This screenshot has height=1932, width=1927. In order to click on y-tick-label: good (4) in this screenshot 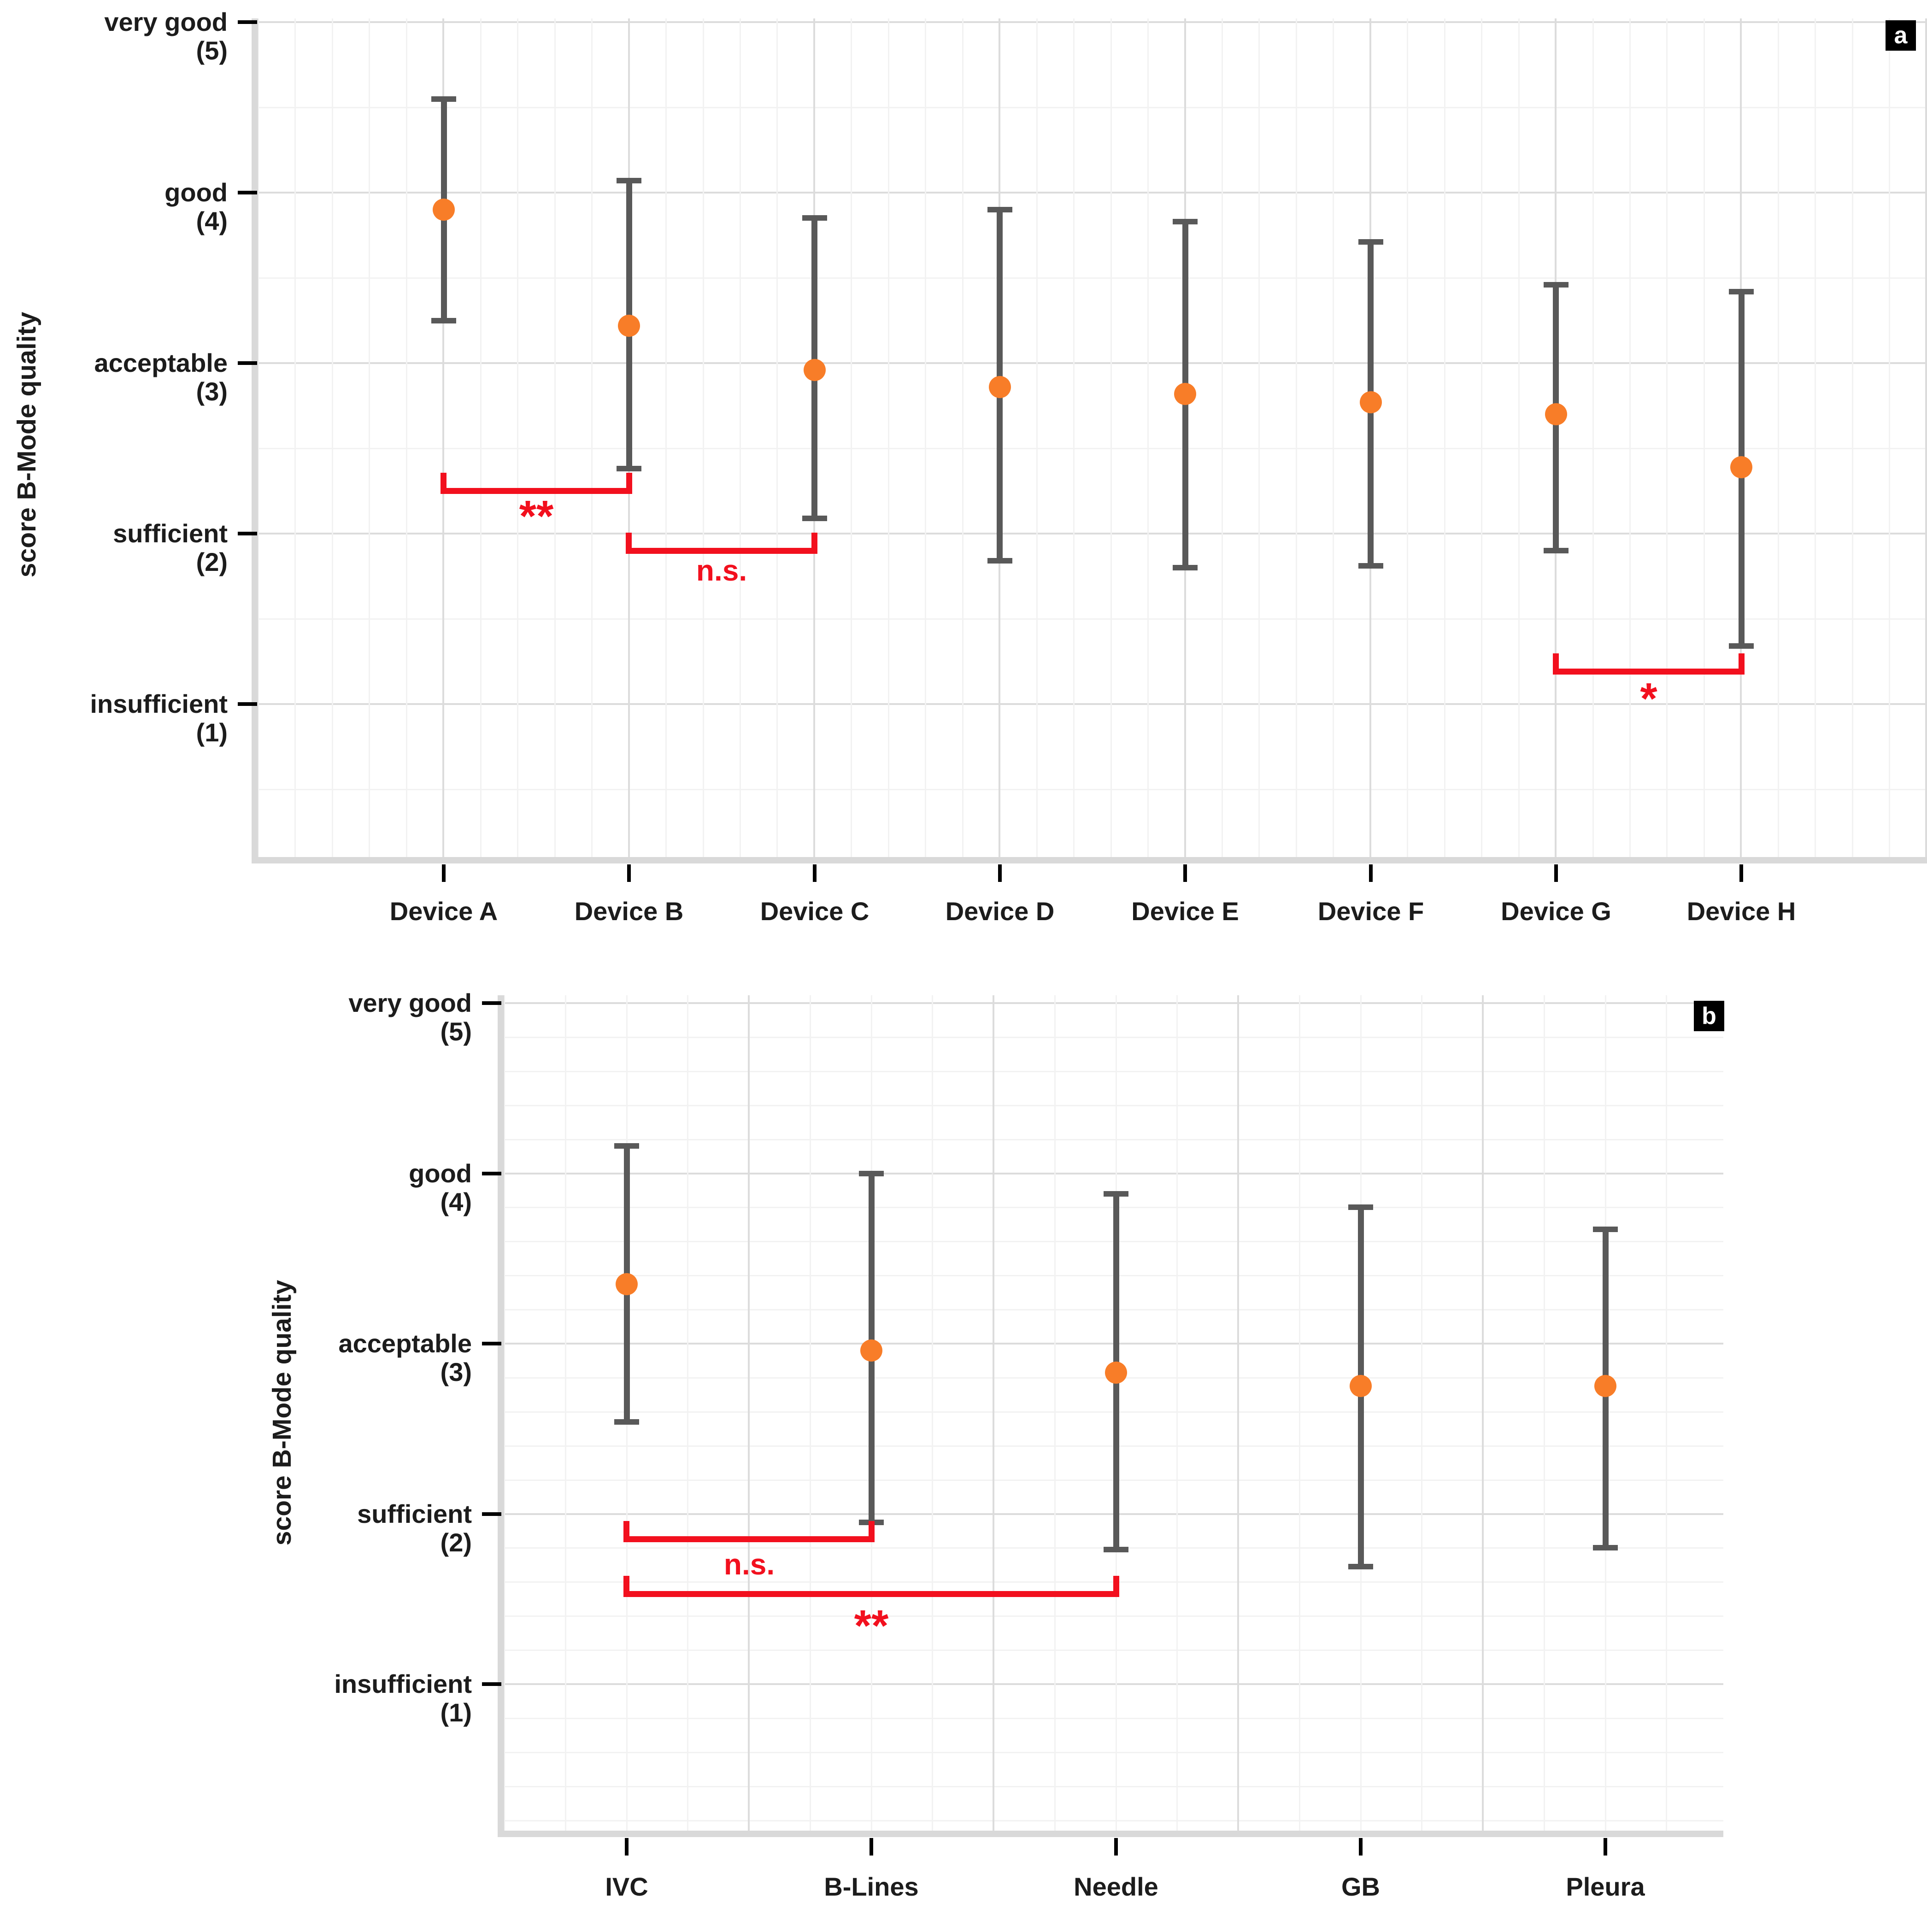, I will do `click(128, 207)`.